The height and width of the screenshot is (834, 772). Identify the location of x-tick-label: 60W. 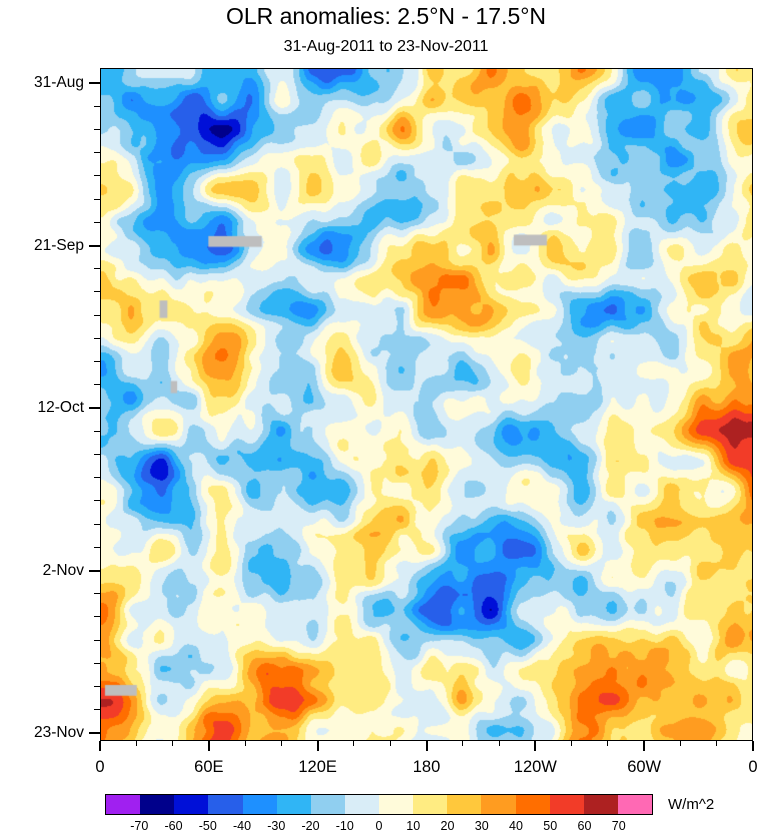
(644, 767).